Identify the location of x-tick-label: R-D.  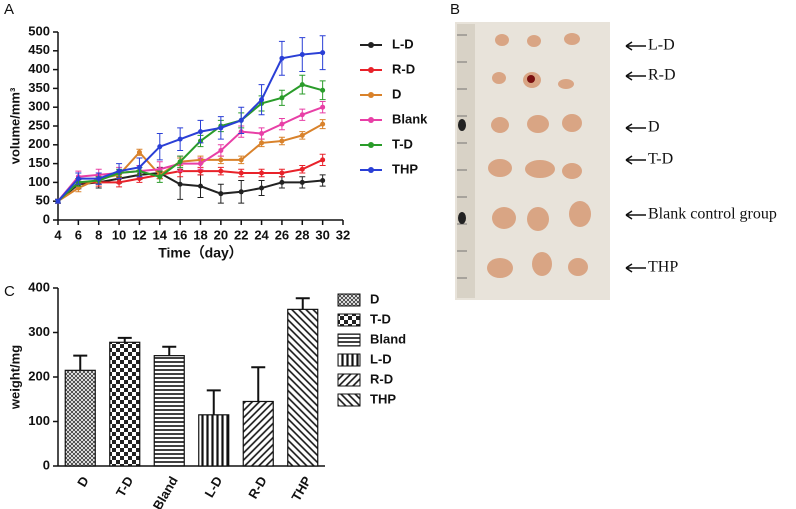
(257, 488).